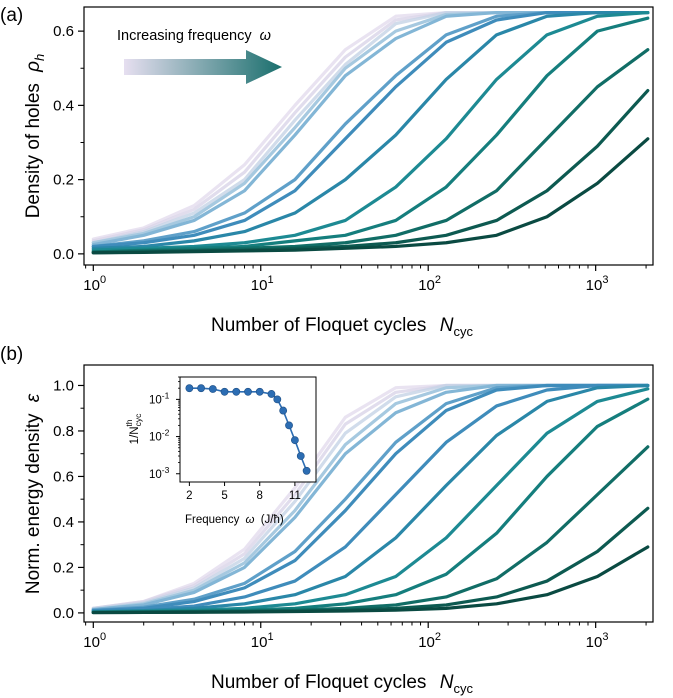 The image size is (673, 698). What do you see at coordinates (63, 31) in the screenshot?
I see `panel-a-y-tick-label: 0.6` at bounding box center [63, 31].